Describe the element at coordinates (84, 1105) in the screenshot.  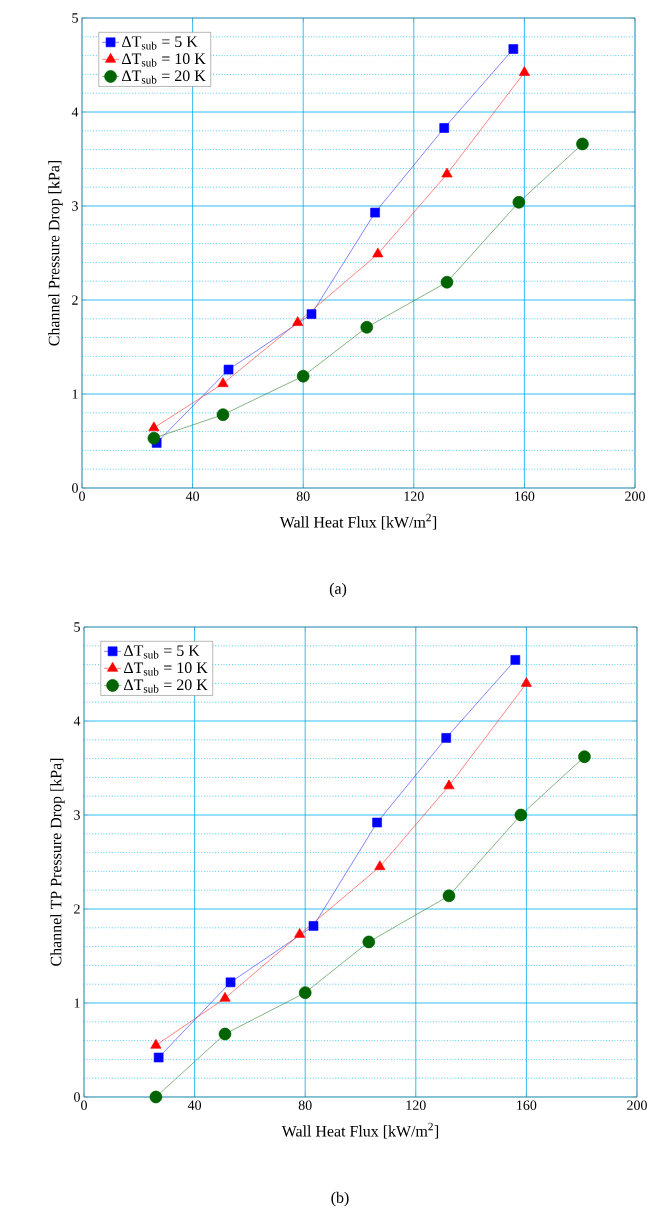
I see `x-tick-label: 0` at that location.